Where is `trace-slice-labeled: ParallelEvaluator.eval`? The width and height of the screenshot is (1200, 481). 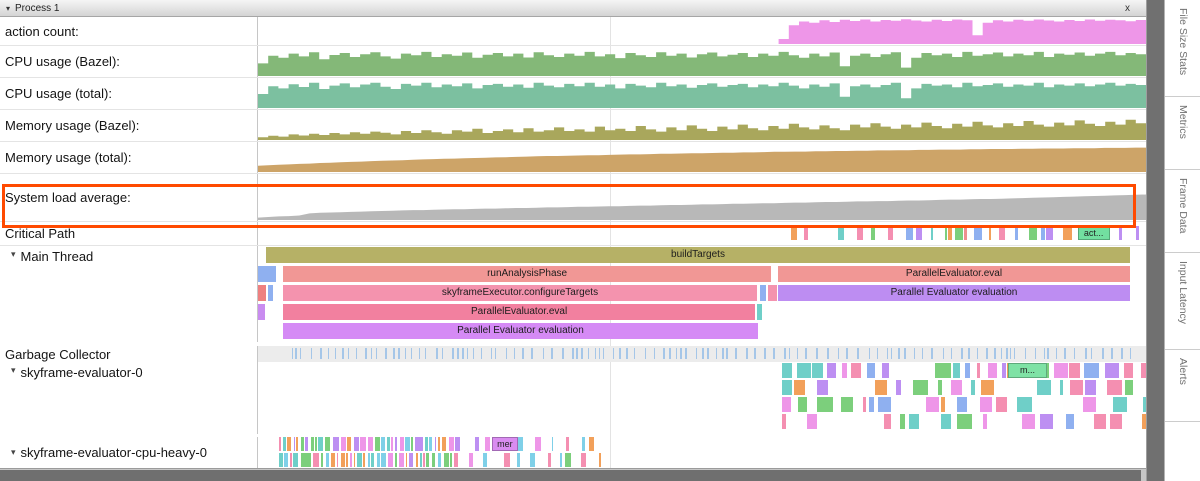
trace-slice-labeled: ParallelEvaluator.eval is located at coordinates (519, 312).